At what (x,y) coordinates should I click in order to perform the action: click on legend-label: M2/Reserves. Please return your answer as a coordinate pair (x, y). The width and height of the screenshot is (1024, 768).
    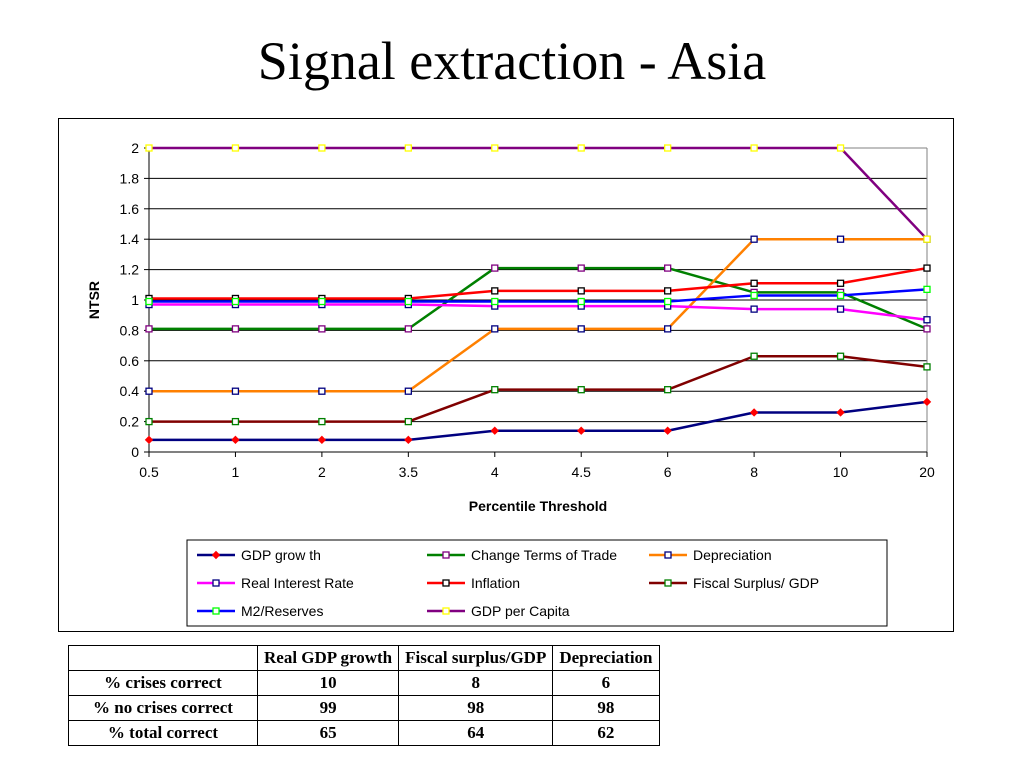
    Looking at the image, I should click on (282, 611).